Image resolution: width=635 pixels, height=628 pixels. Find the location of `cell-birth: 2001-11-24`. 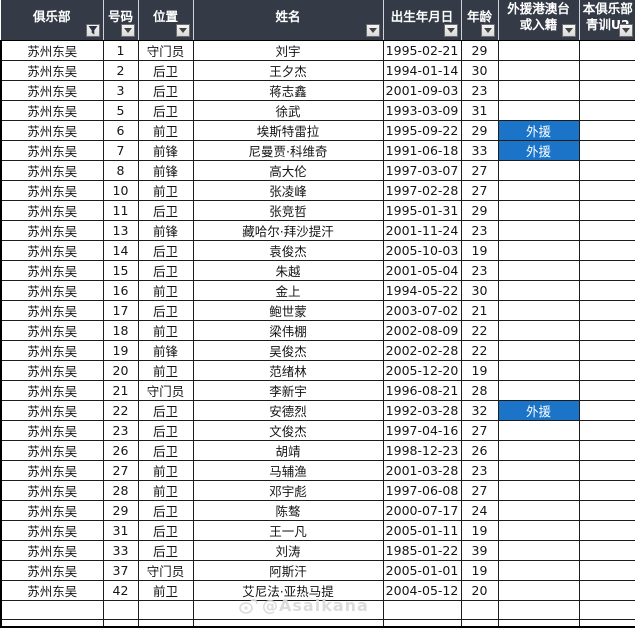

cell-birth: 2001-11-24 is located at coordinates (422, 230).